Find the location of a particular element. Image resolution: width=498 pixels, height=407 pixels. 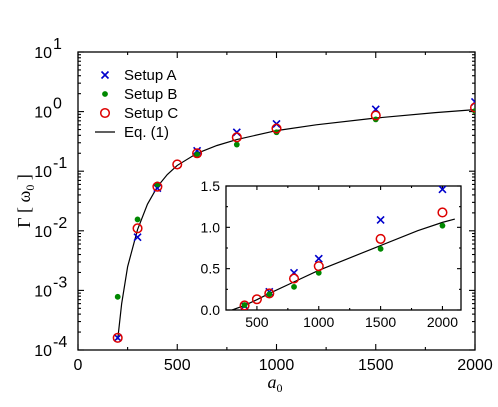

legend-label: Setup A is located at coordinates (150, 75).